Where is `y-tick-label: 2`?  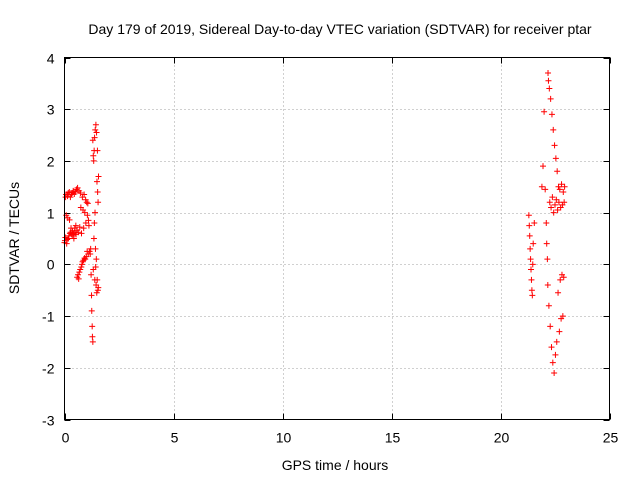 y-tick-label: 2 is located at coordinates (51, 162).